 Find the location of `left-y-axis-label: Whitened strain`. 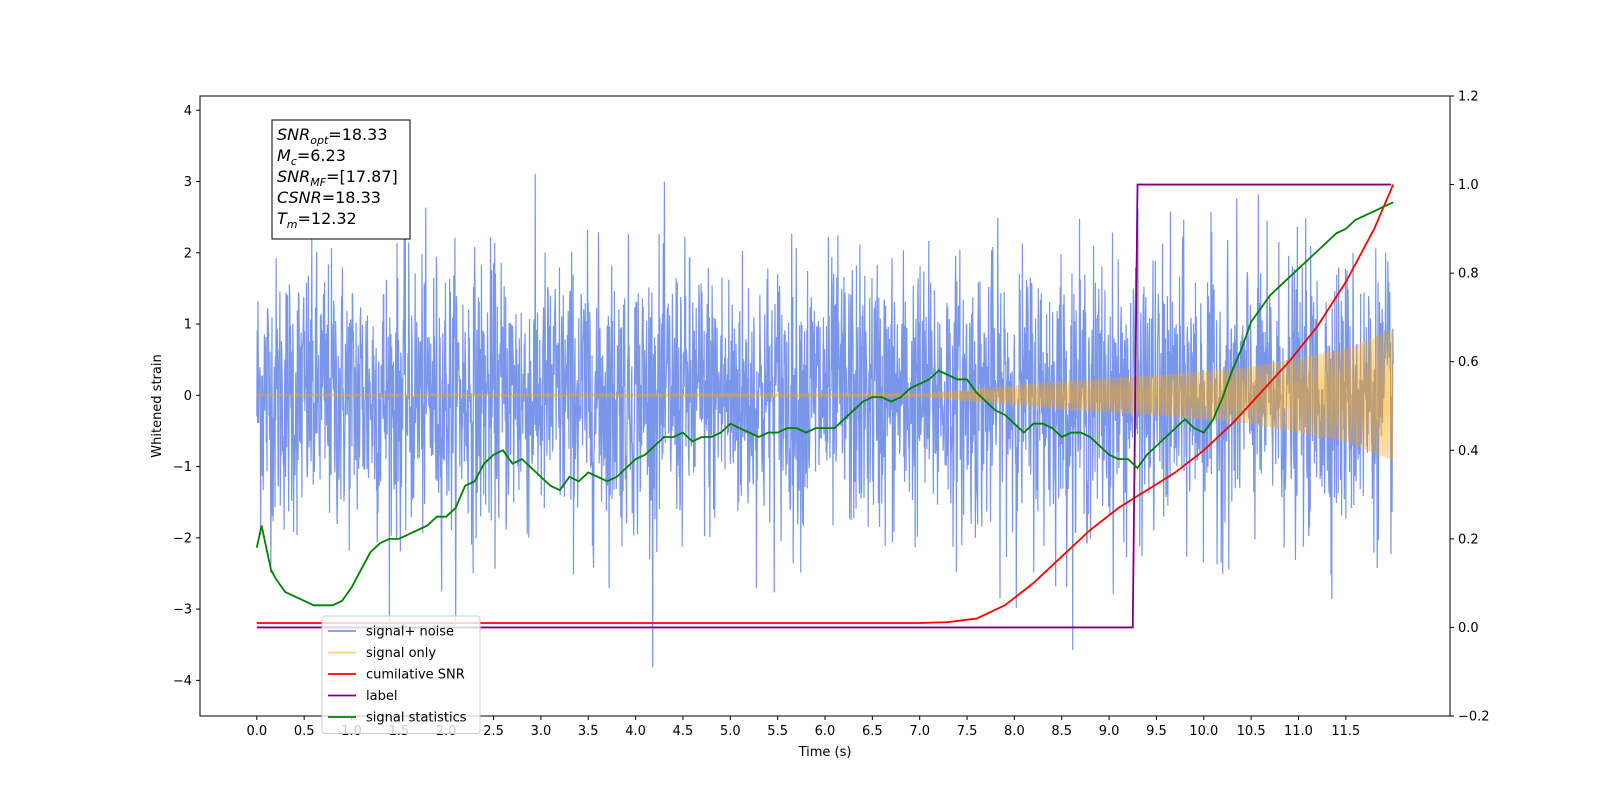

left-y-axis-label: Whitened strain is located at coordinates (157, 405).